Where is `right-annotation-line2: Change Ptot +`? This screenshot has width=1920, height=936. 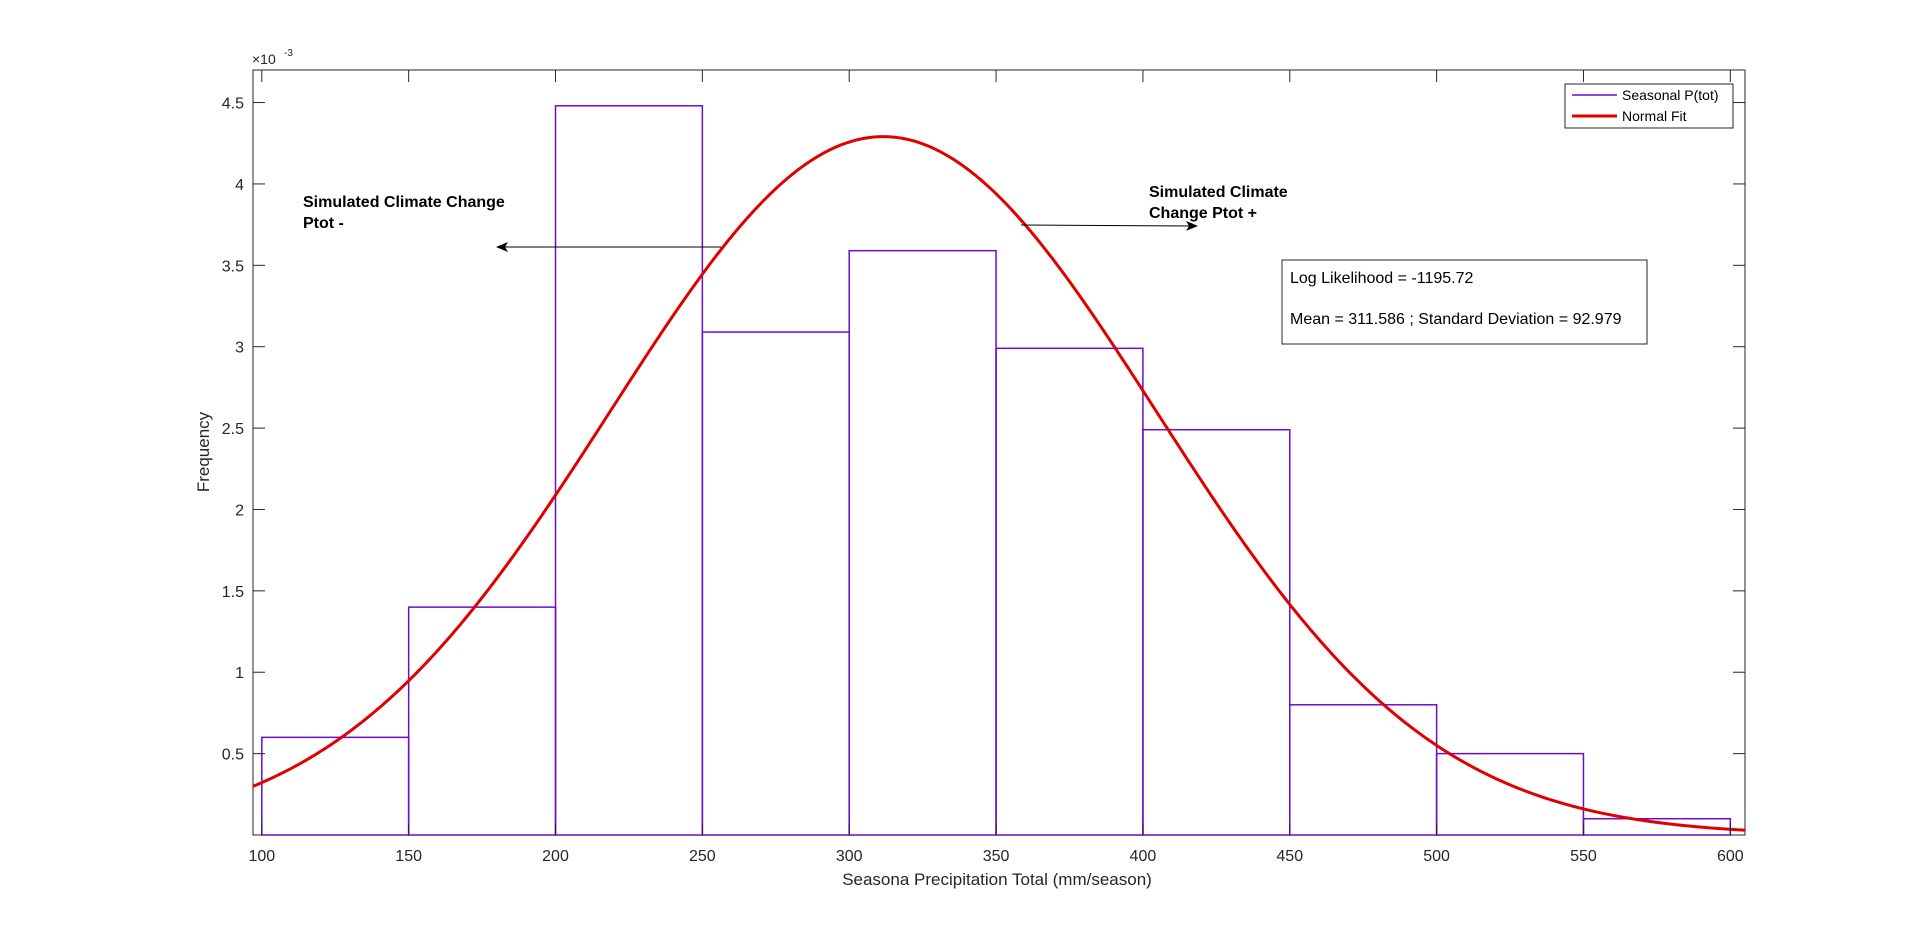 right-annotation-line2: Change Ptot + is located at coordinates (1203, 213).